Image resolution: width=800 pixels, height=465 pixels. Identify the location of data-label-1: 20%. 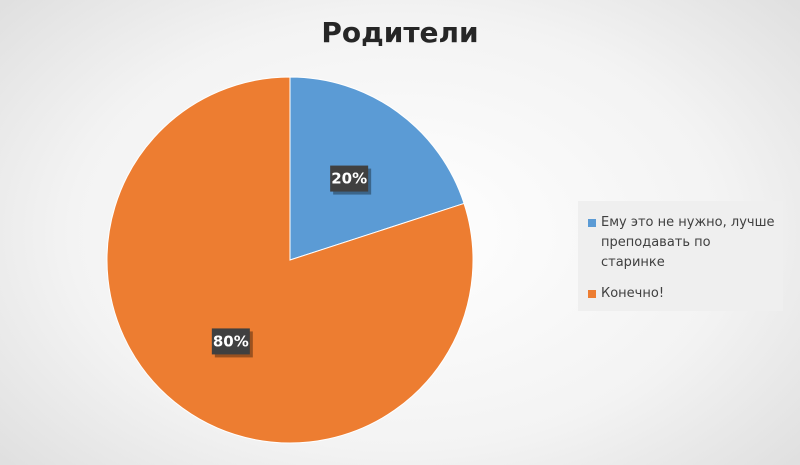
(351, 180).